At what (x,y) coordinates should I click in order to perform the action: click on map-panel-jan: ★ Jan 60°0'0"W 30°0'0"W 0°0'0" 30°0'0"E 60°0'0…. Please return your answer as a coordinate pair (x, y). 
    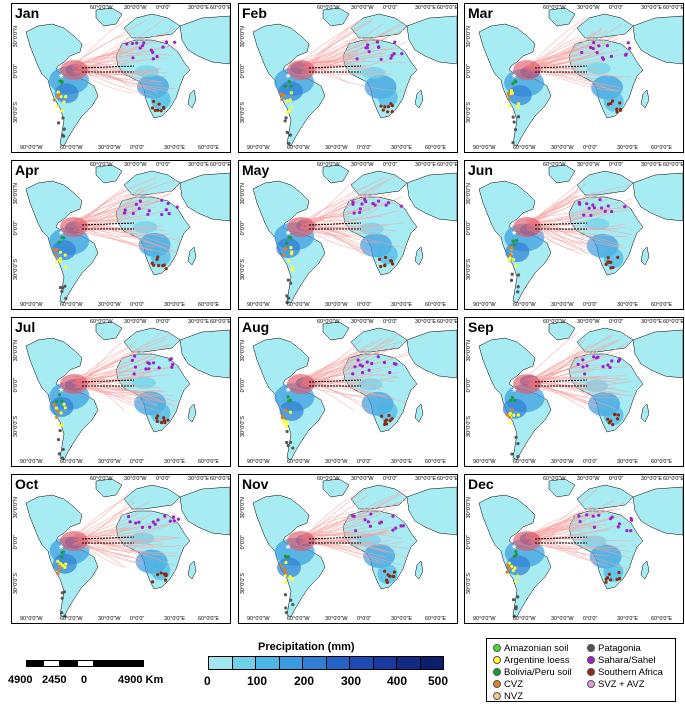
    Looking at the image, I should click on (121, 78).